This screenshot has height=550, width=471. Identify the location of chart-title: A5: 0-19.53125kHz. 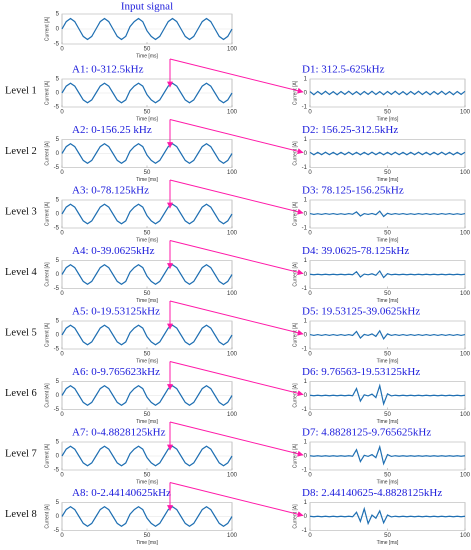
(116, 312).